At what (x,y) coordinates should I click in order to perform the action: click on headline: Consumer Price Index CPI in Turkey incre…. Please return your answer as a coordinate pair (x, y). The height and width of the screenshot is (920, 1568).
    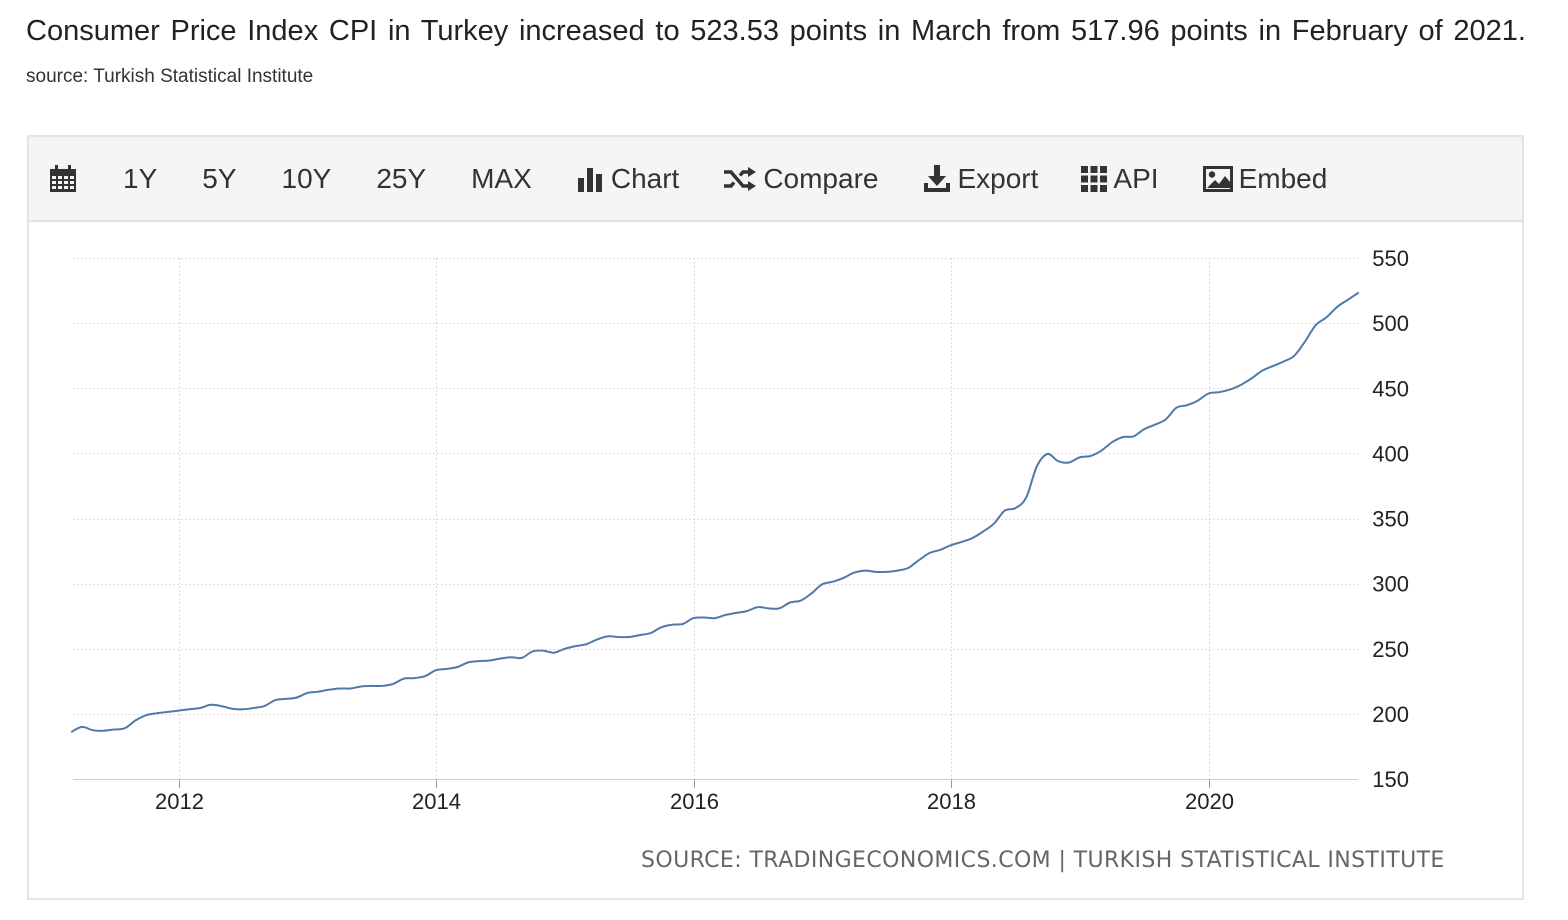
    Looking at the image, I should click on (776, 54).